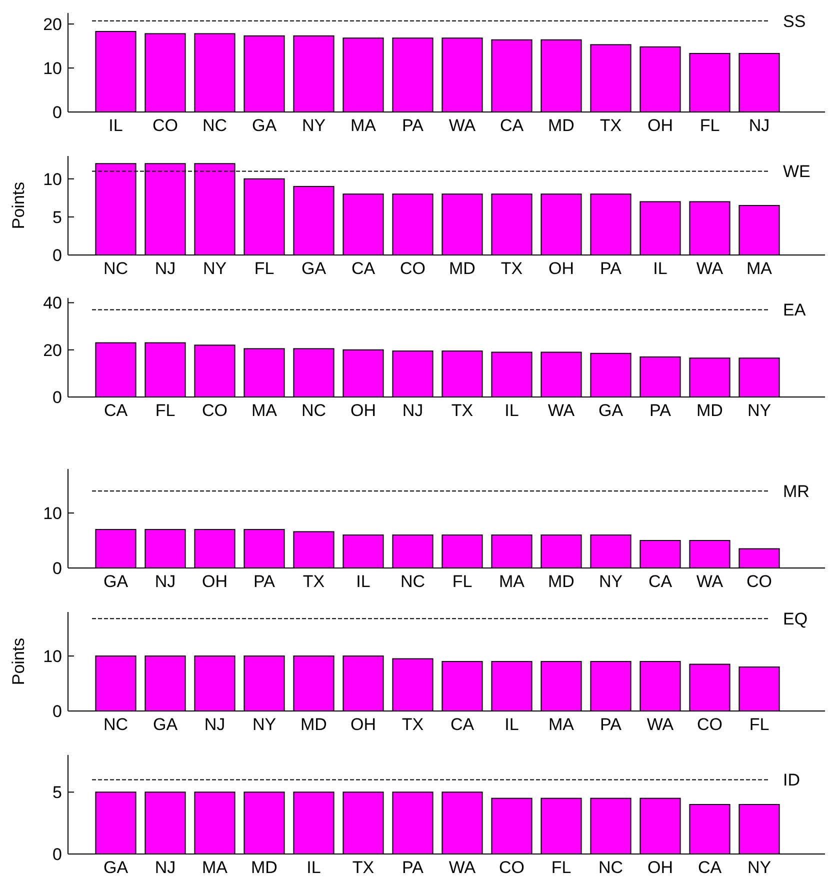  Describe the element at coordinates (52, 303) in the screenshot. I see `y-tick-label: 40` at that location.